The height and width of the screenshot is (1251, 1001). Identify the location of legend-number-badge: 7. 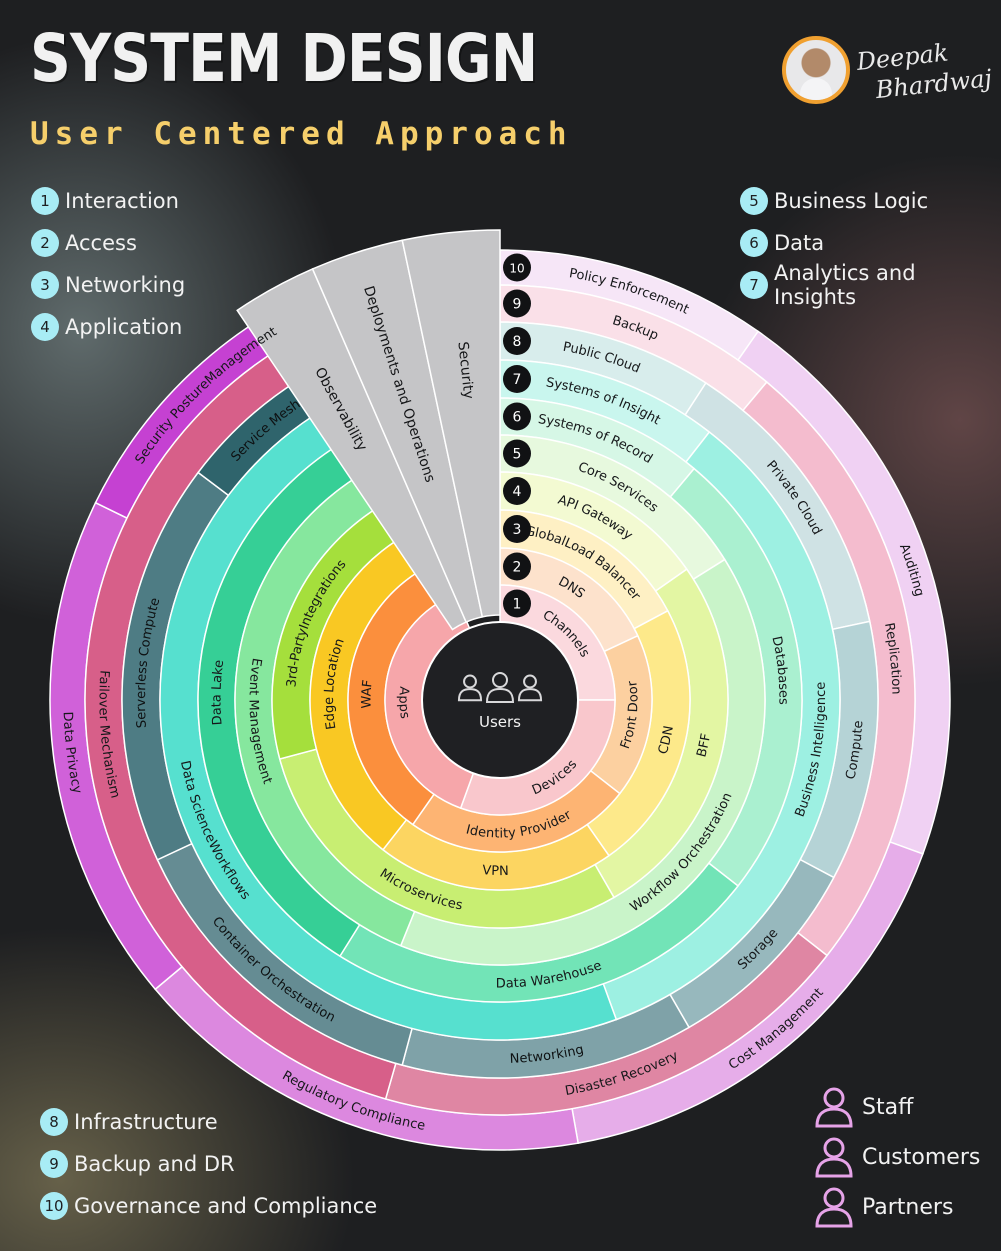
(754, 285).